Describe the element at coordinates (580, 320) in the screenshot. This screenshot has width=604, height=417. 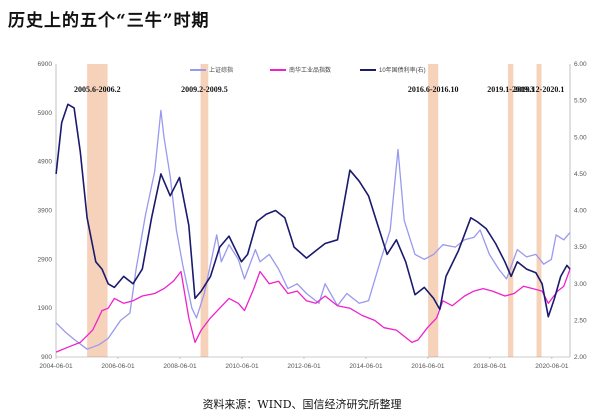
I see `right-tick-label: 2.50` at that location.